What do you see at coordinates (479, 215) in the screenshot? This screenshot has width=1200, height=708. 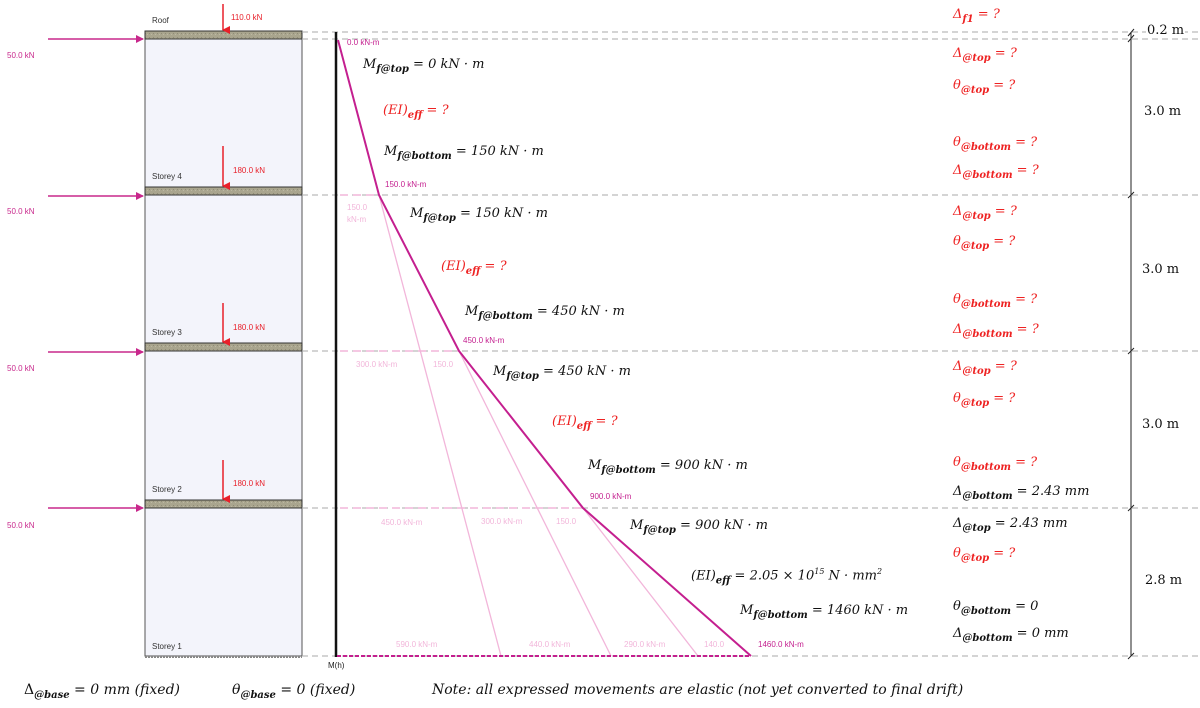 I see `eq-mtop-storey3: Mf@top = 150 kN · m` at bounding box center [479, 215].